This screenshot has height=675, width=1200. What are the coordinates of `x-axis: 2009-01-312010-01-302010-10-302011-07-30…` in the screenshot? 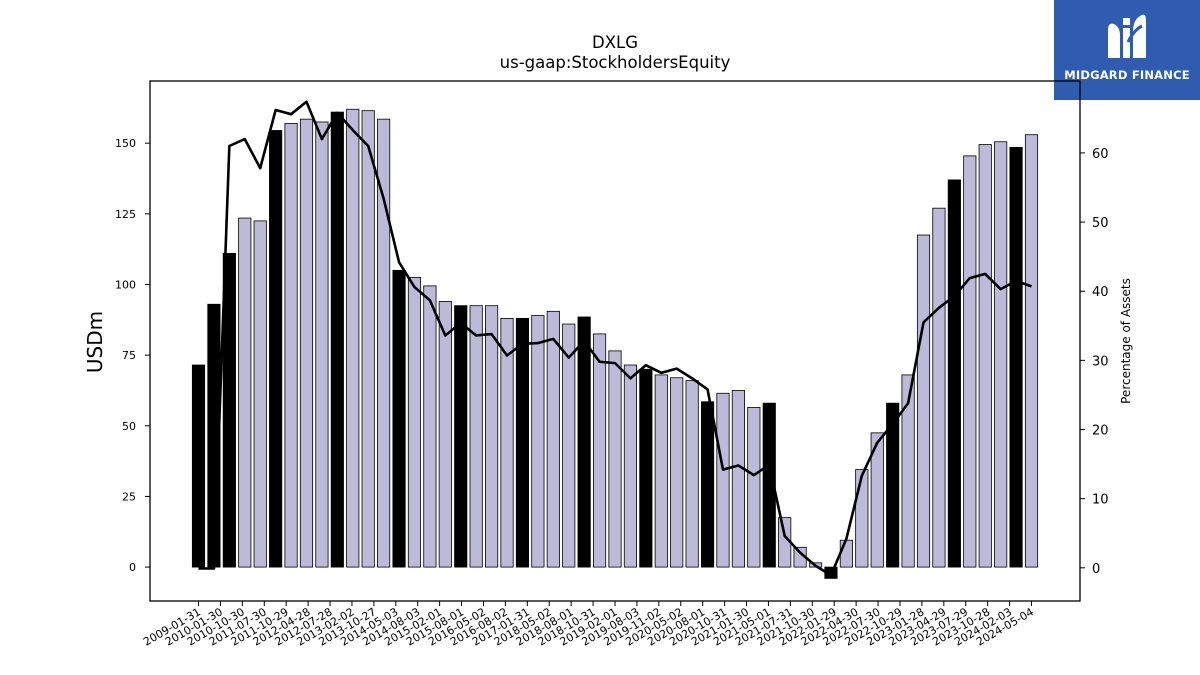 It's located at (588, 625).